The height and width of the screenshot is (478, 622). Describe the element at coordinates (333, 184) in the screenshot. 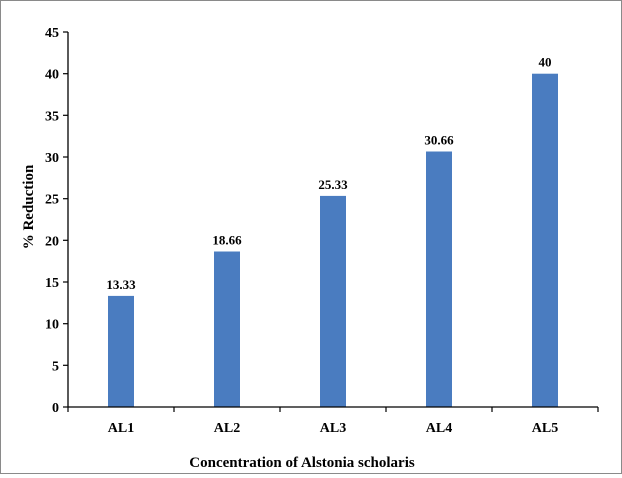

I see `data-label-al3: 25.33` at that location.